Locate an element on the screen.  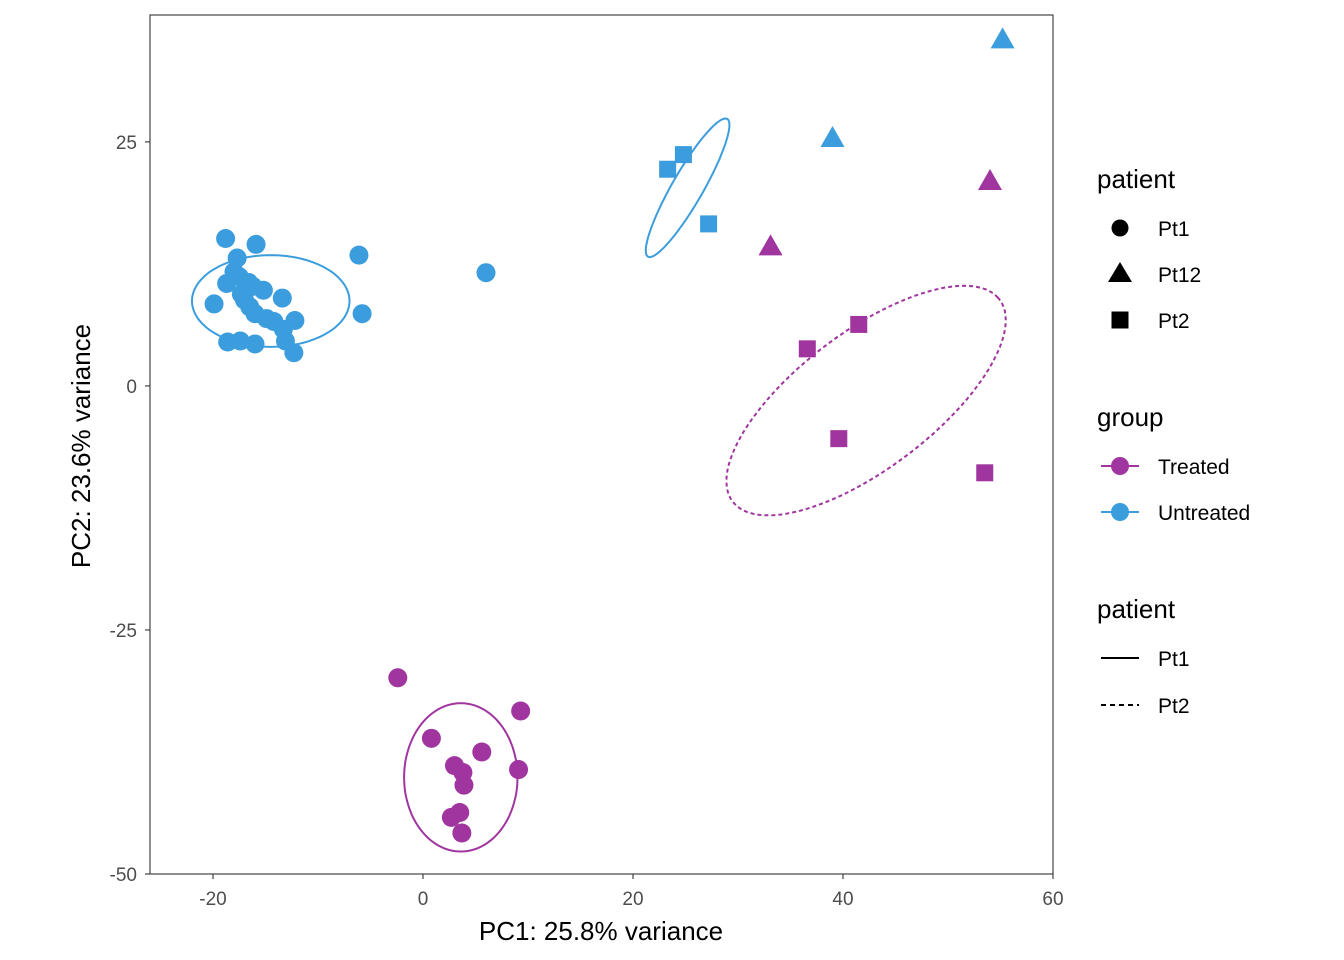
legend-group: group Treated Untreated is located at coordinates (1173, 463).